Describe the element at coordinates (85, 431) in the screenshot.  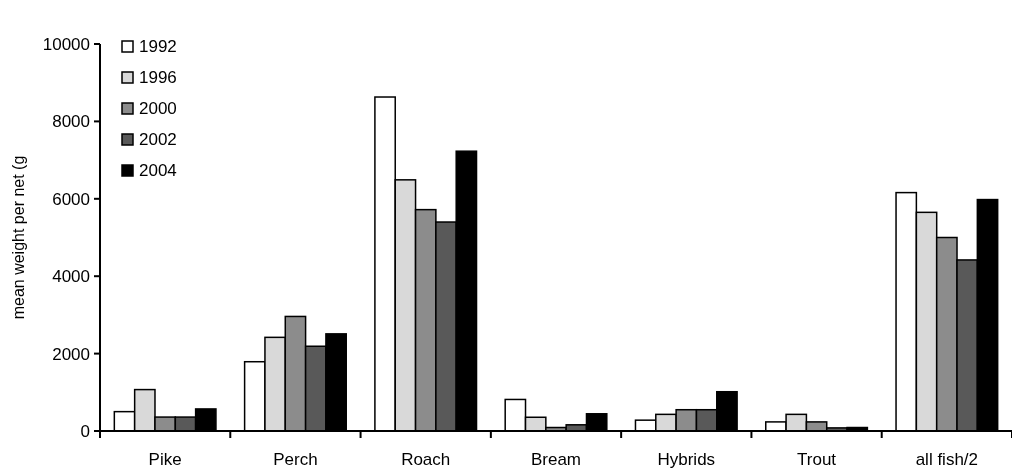
I see `y-tick-label: 0` at that location.